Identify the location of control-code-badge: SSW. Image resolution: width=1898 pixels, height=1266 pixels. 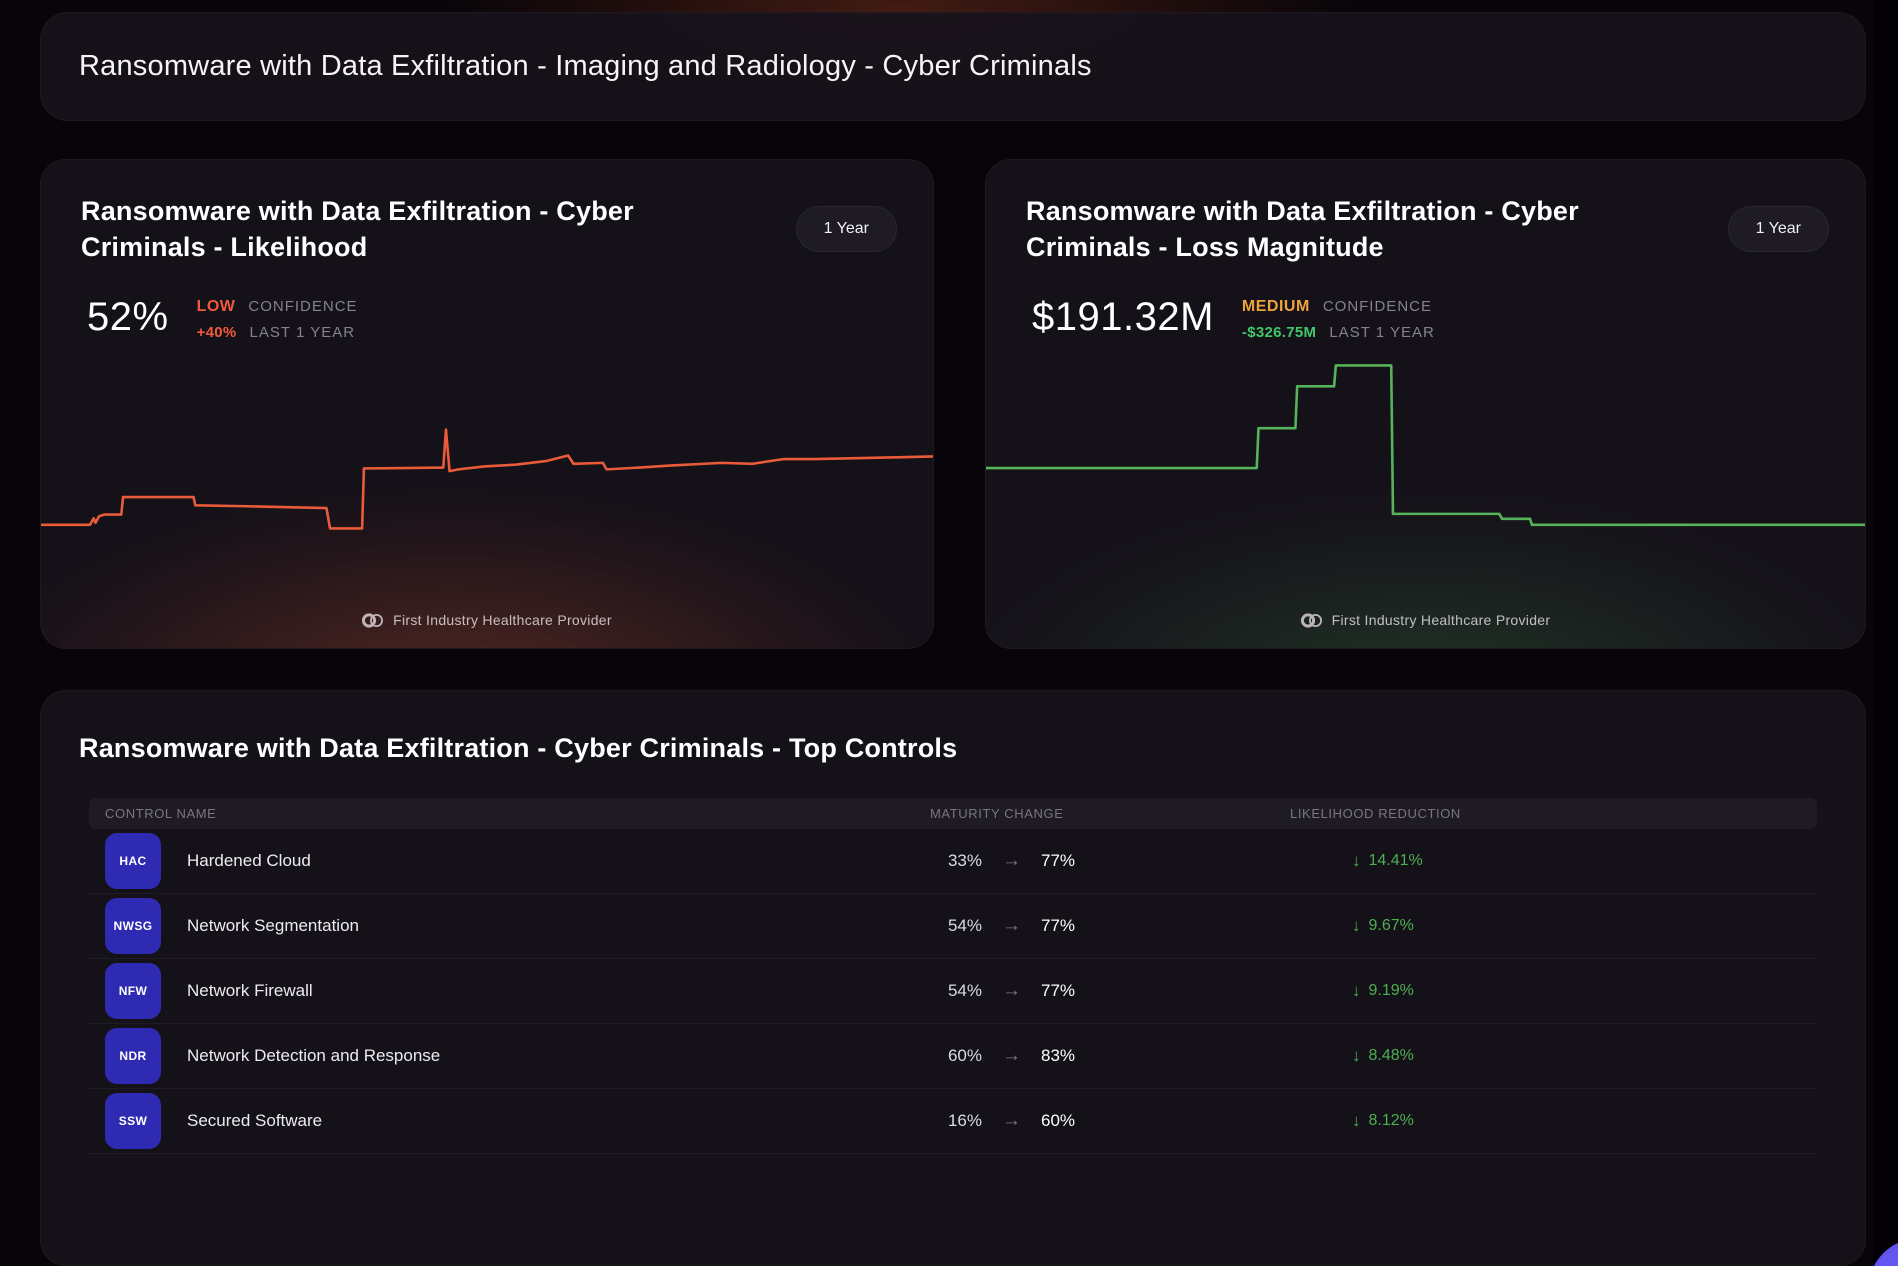
(133, 1121).